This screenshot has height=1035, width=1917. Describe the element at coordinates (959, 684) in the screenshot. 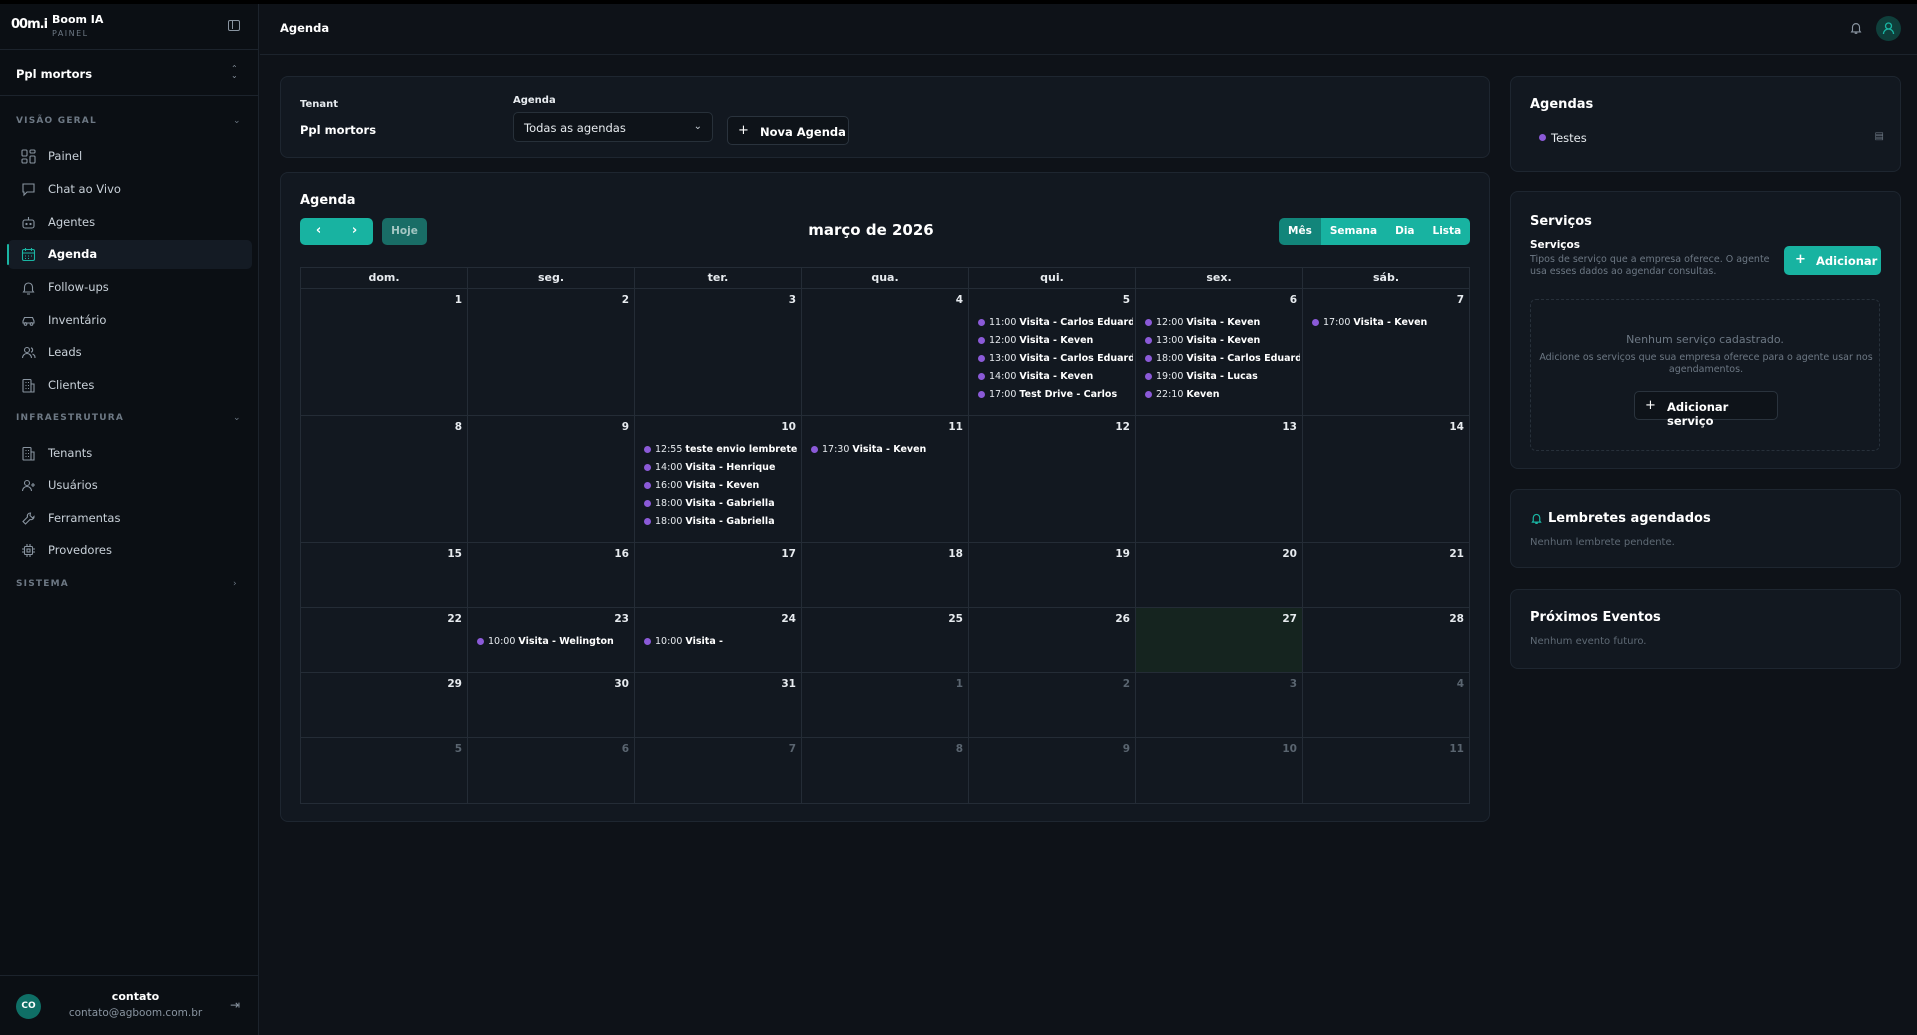

I see `day-number: 1` at that location.